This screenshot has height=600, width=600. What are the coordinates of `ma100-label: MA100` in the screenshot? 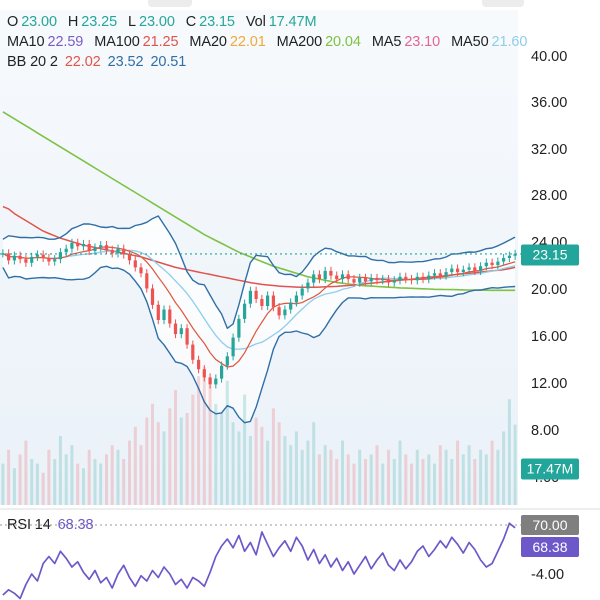 It's located at (117, 42).